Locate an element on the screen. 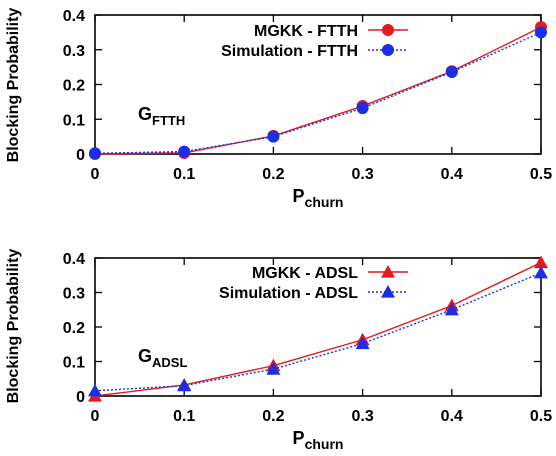 The image size is (556, 456). legend-label: MGKK - FTTH is located at coordinates (306, 31).